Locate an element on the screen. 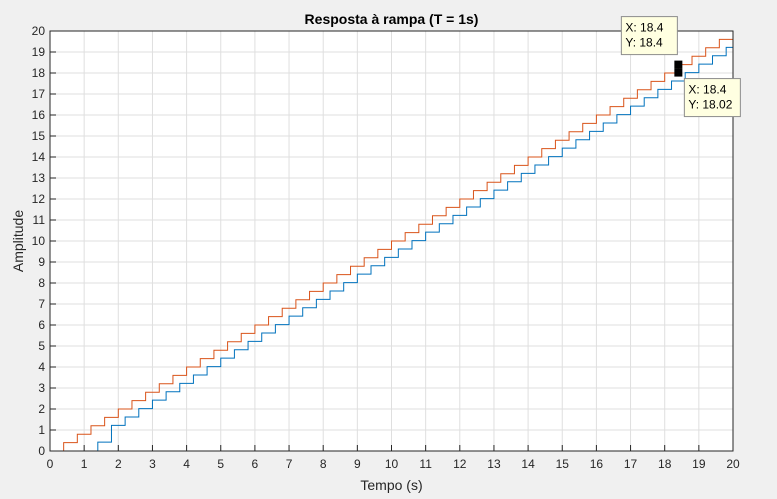 Image resolution: width=777 pixels, height=499 pixels. y-tick-label: 3 is located at coordinates (41, 388).